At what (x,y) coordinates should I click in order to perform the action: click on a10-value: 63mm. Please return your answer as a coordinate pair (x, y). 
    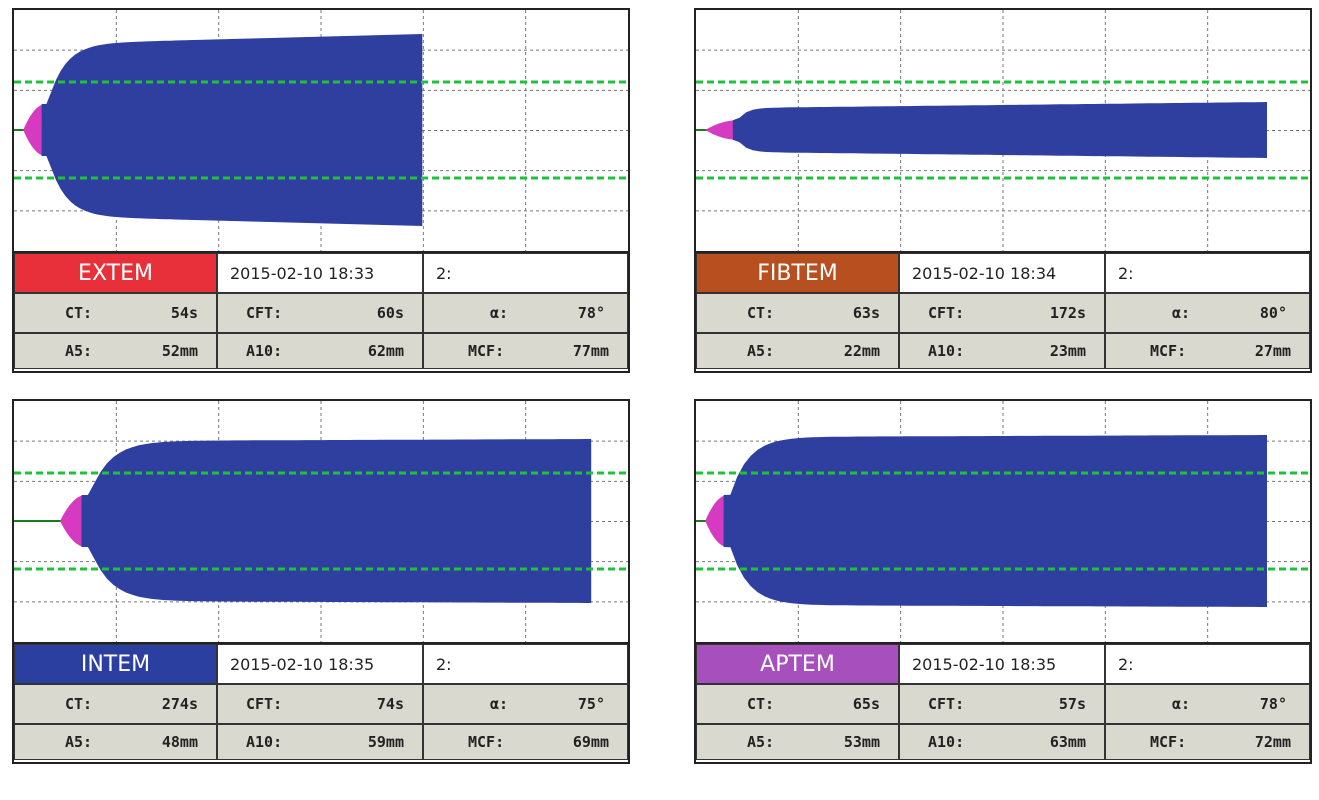
    Looking at the image, I should click on (1067, 742).